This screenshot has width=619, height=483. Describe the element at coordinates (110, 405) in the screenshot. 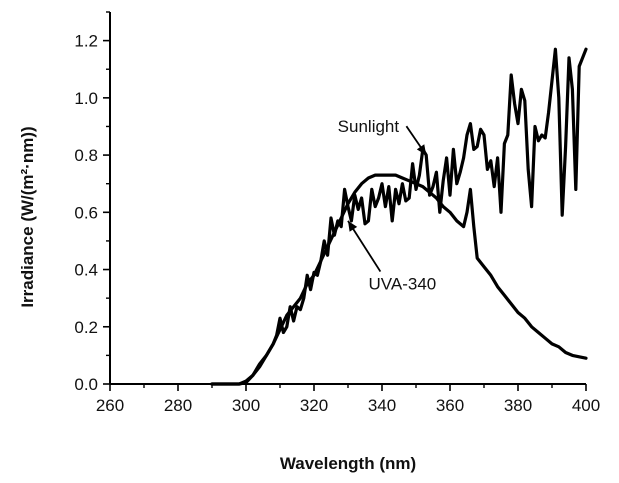

I see `x-tick-label: 260` at that location.